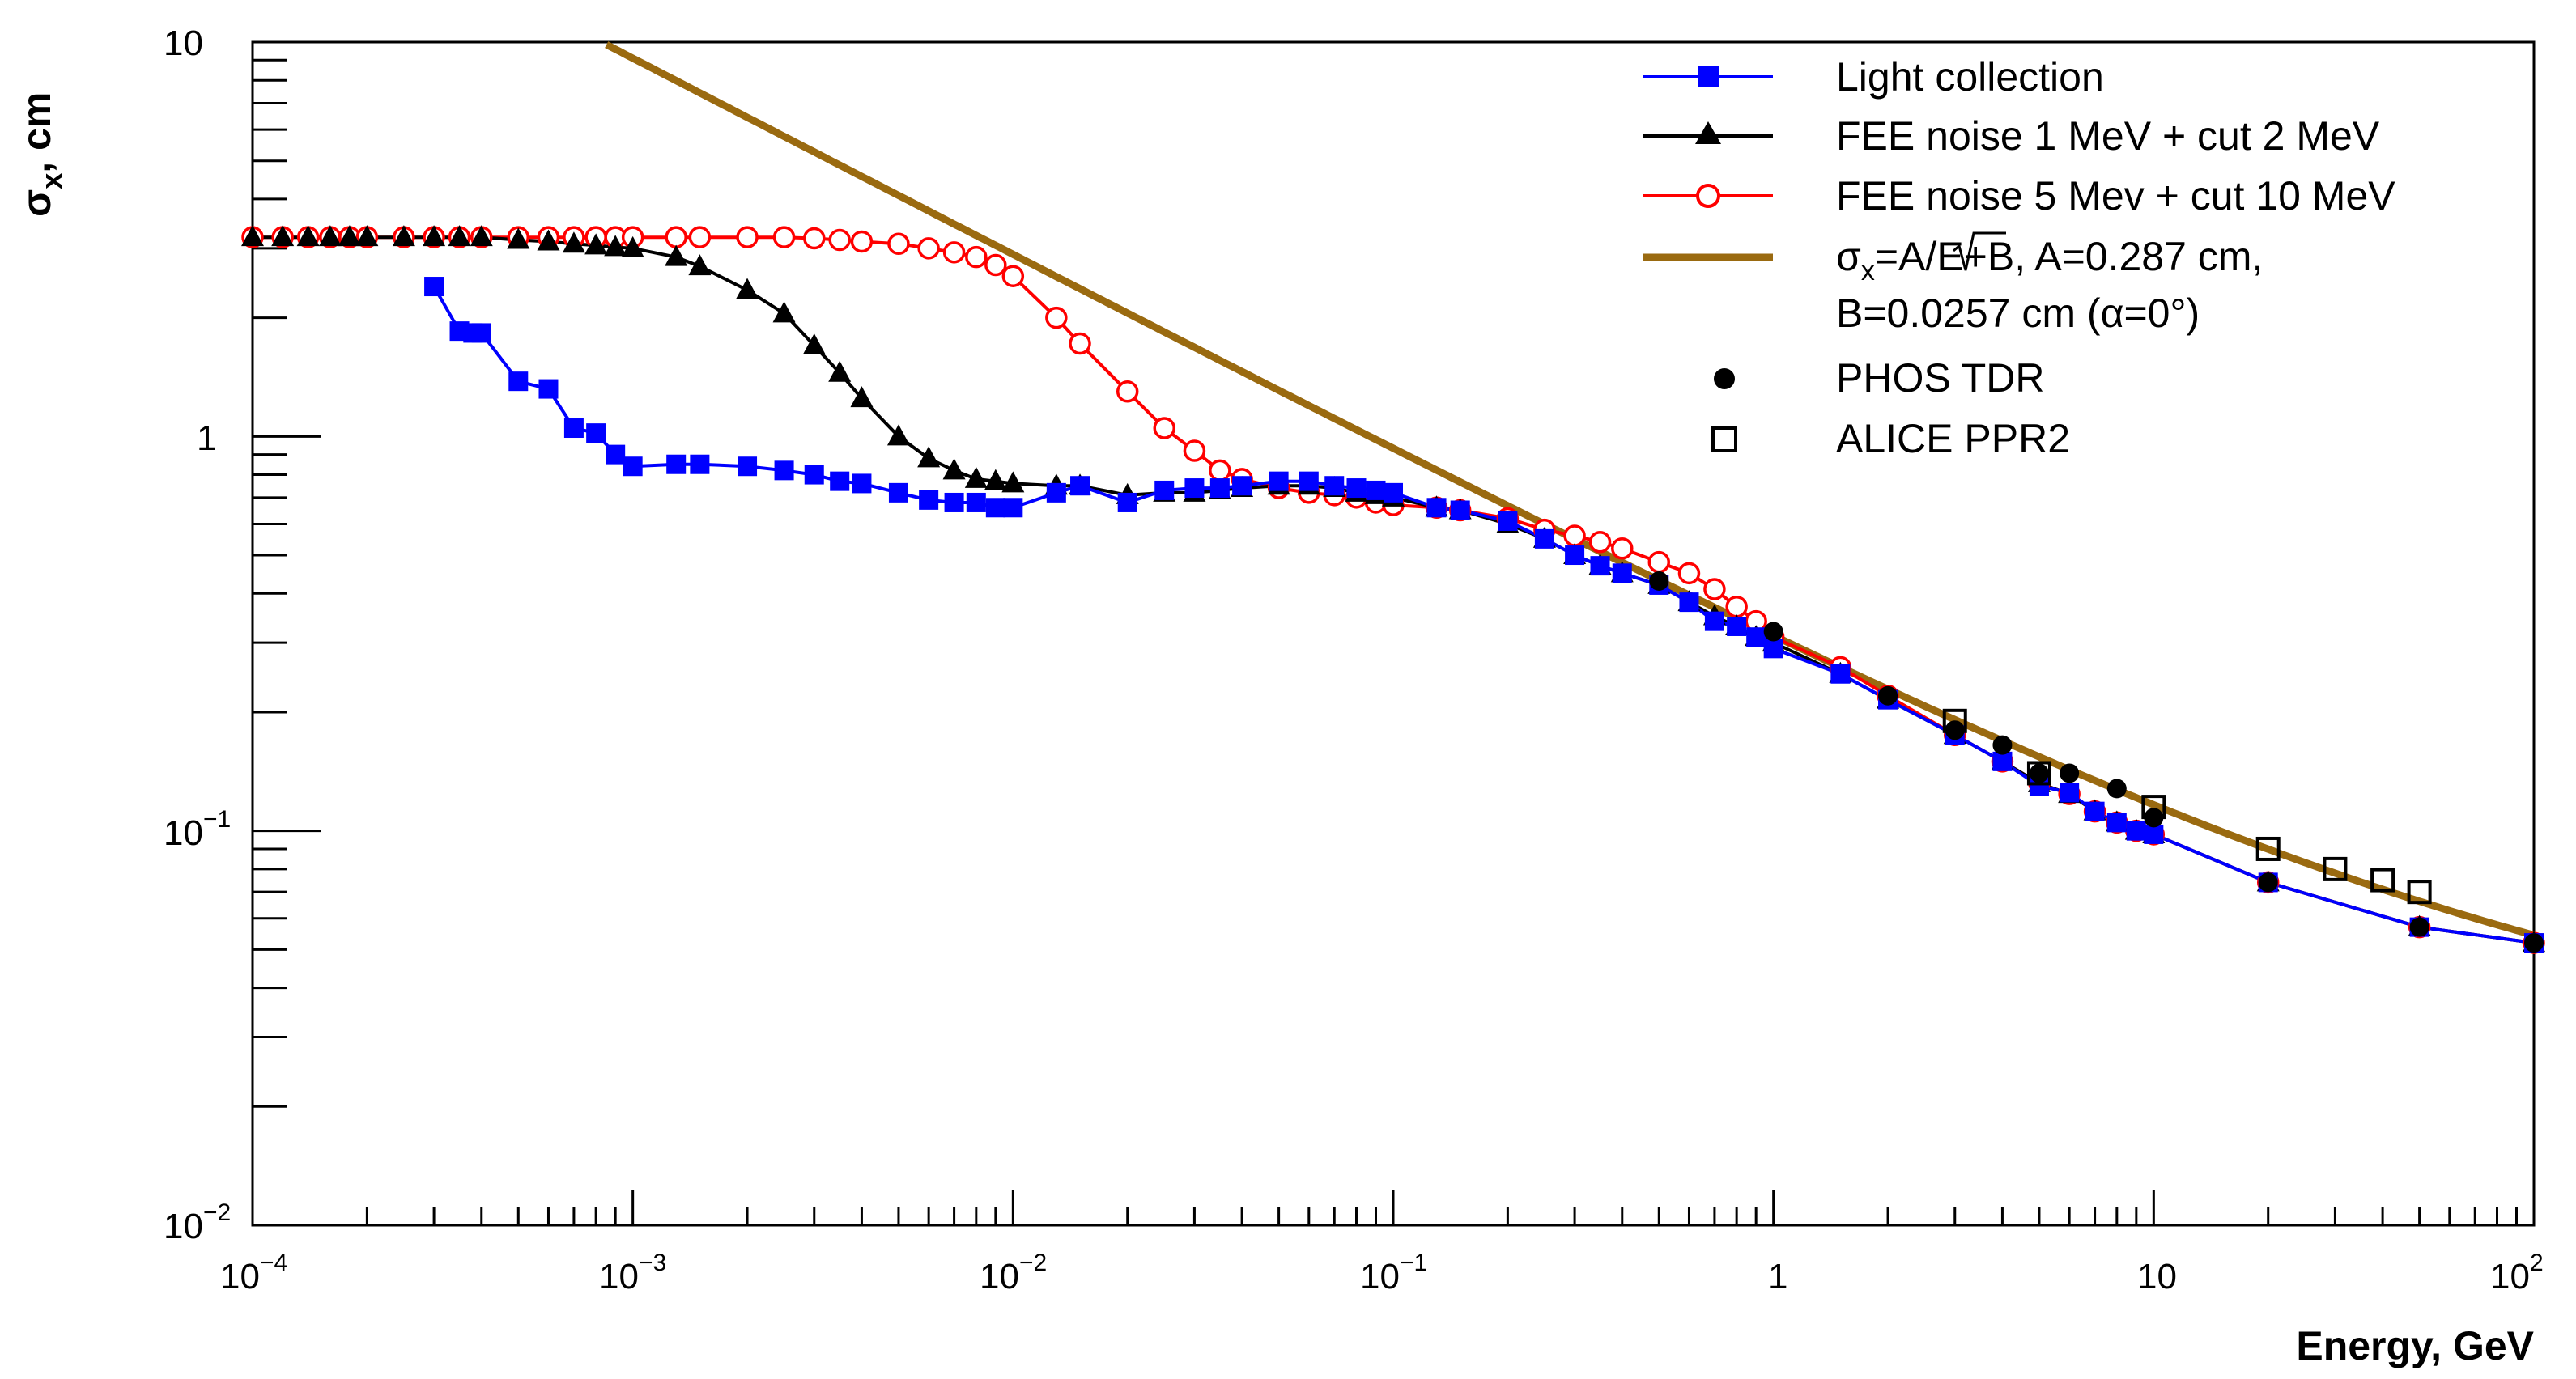 Image resolution: width=2576 pixels, height=1379 pixels. I want to click on legend-entry-phos-tdr: PHOS TDR, so click(1879, 378).